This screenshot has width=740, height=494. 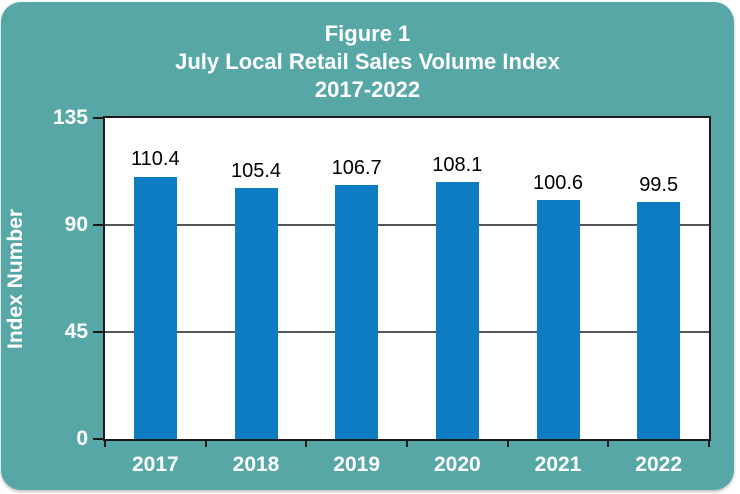 I want to click on bar-2019, so click(x=357, y=312).